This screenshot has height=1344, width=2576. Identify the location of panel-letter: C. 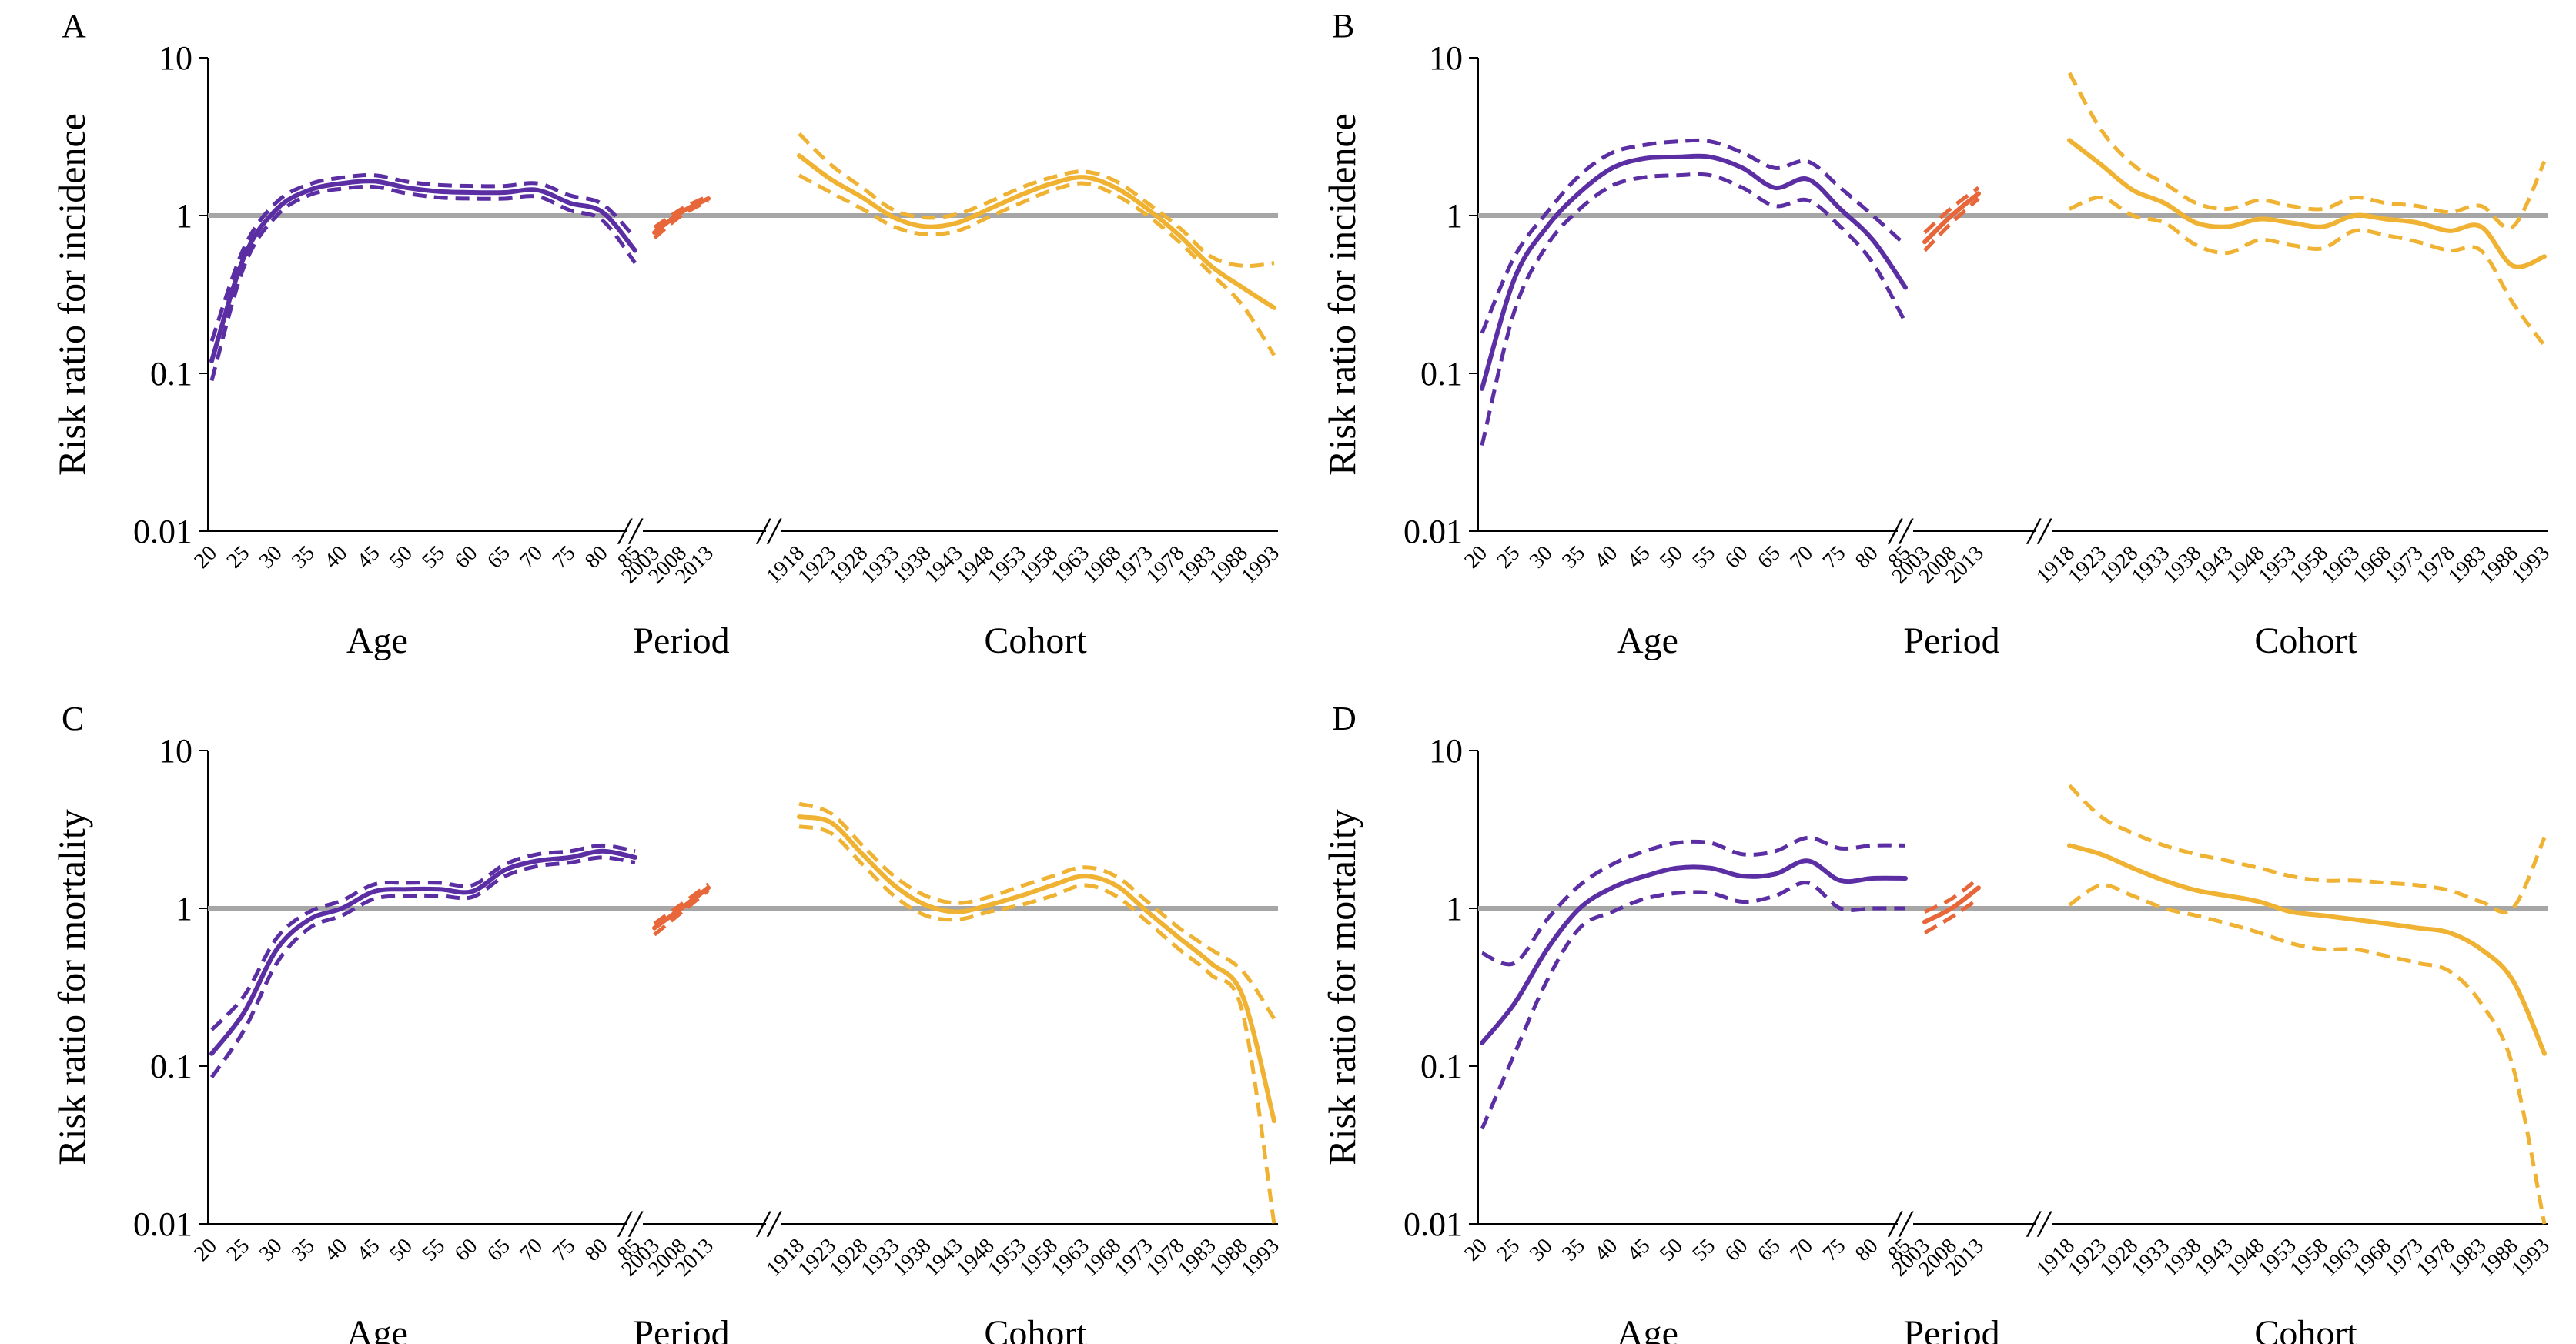
(73, 718).